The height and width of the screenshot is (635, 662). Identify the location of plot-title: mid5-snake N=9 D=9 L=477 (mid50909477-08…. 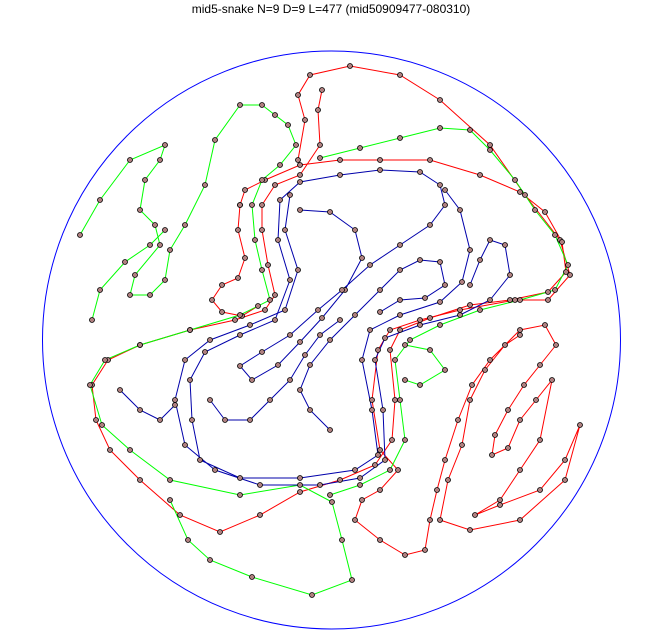
(331, 9).